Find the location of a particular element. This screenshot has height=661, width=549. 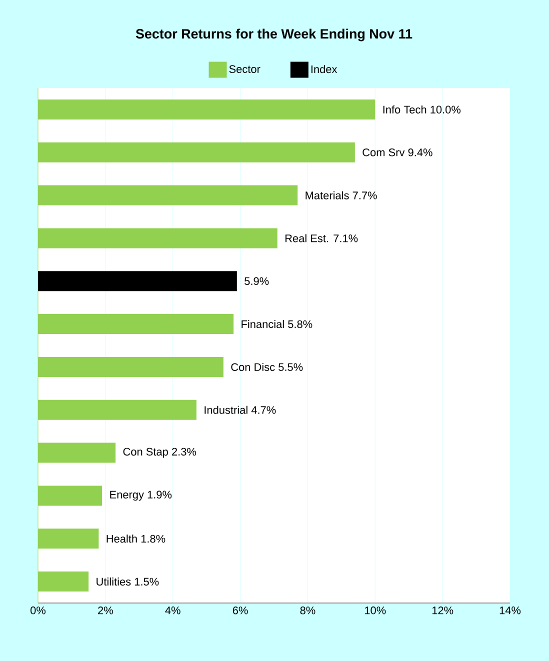

data-label: Industrial 4.7% is located at coordinates (240, 410).